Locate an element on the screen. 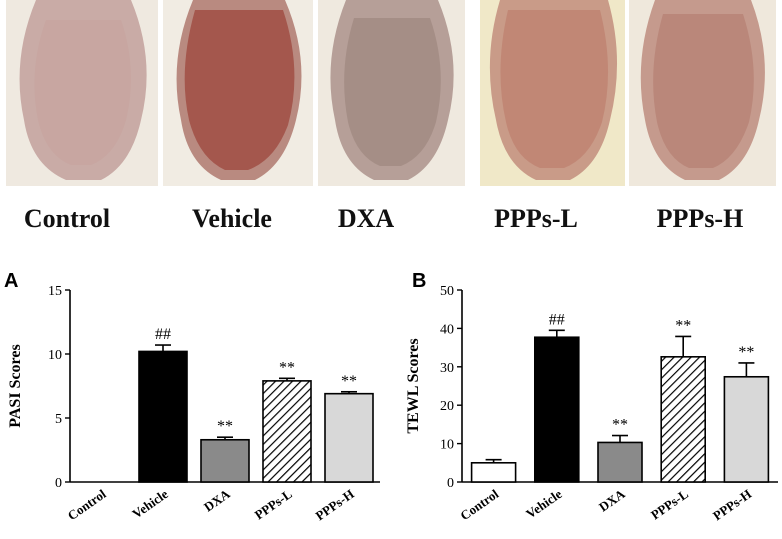  panel-letter-b: B is located at coordinates (419, 281).